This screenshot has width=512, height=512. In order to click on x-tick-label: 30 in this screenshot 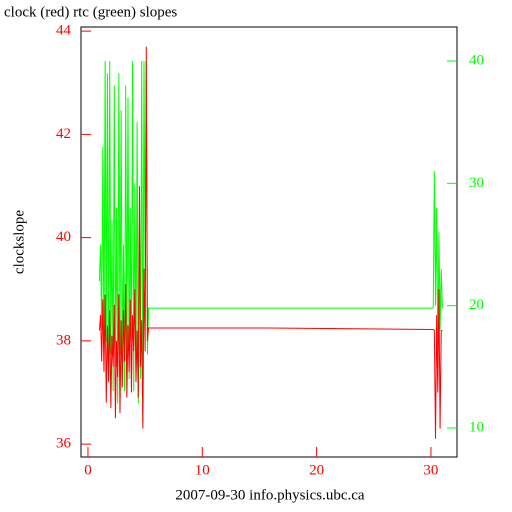, I will do `click(430, 470)`.